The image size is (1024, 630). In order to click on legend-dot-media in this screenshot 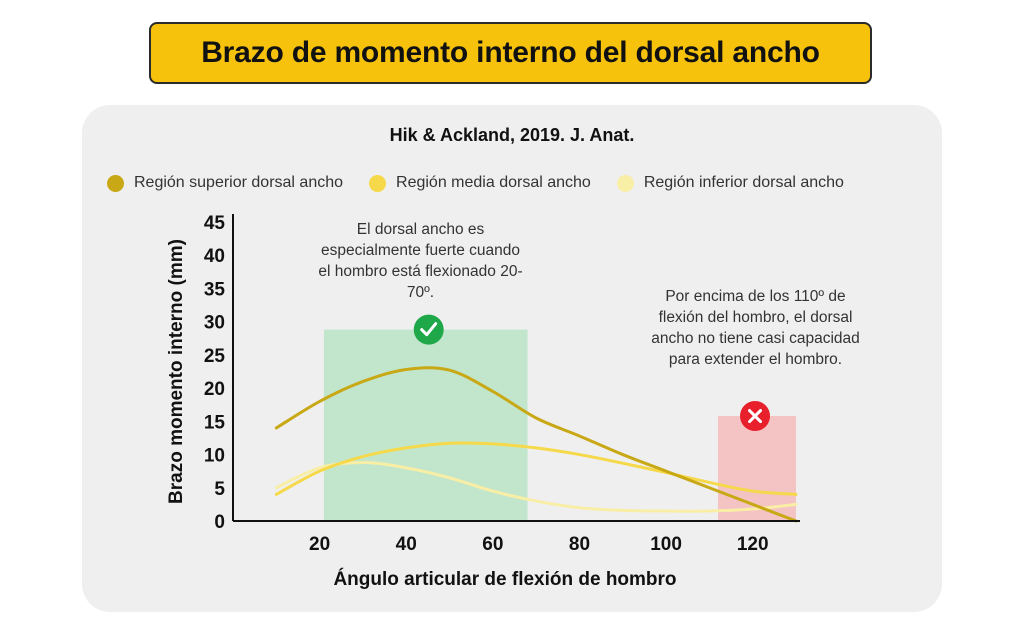, I will do `click(378, 183)`.